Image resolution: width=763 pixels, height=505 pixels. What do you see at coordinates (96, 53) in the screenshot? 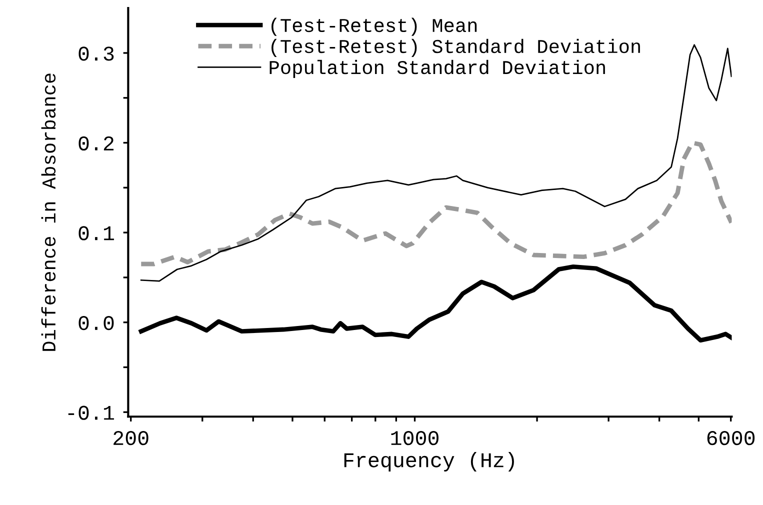
I see `y-tick-label: 0.3` at bounding box center [96, 53].